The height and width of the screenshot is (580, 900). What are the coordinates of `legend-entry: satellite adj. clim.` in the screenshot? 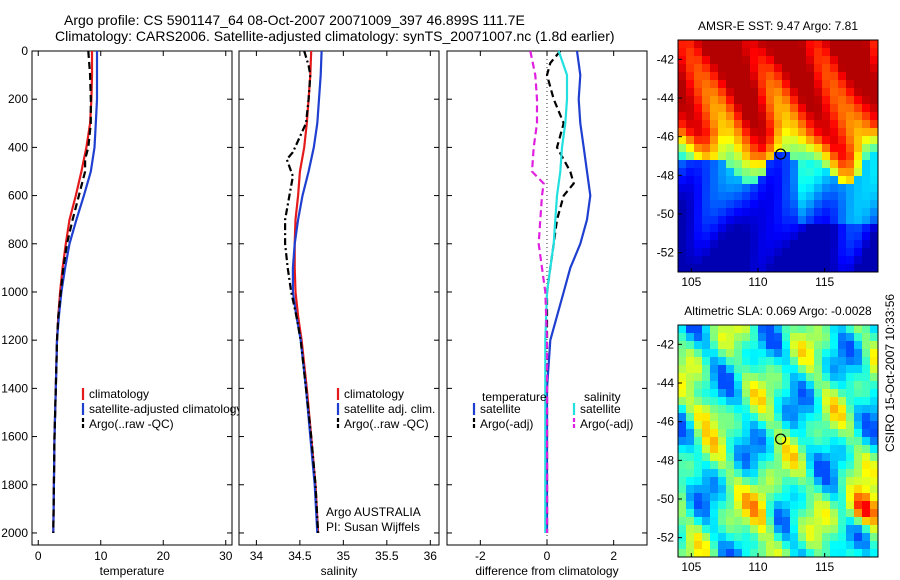 It's located at (389, 409).